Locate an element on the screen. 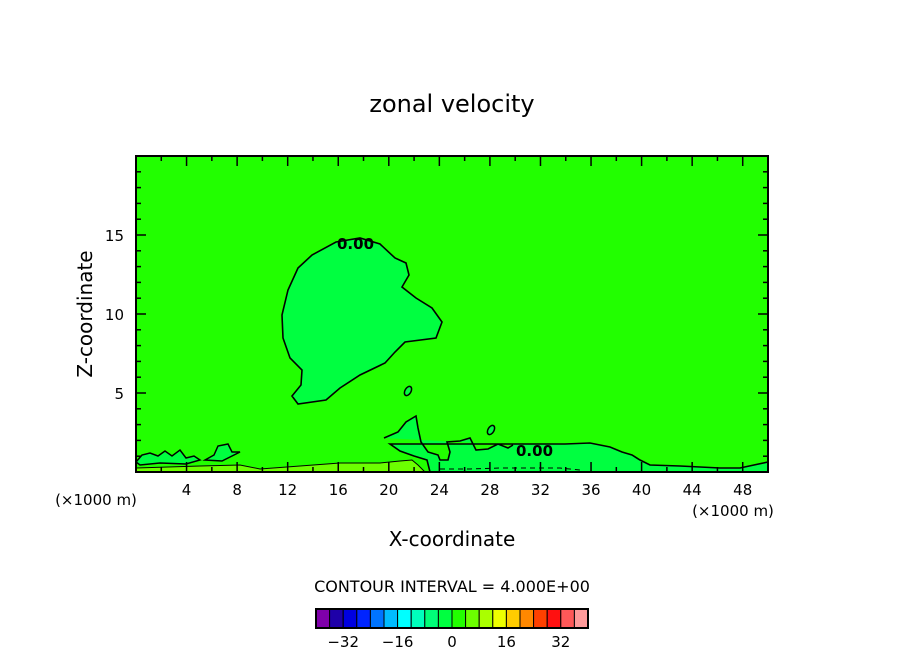 Image resolution: width=904 pixels, height=654 pixels. x-tick-label: 28 is located at coordinates (489, 490).